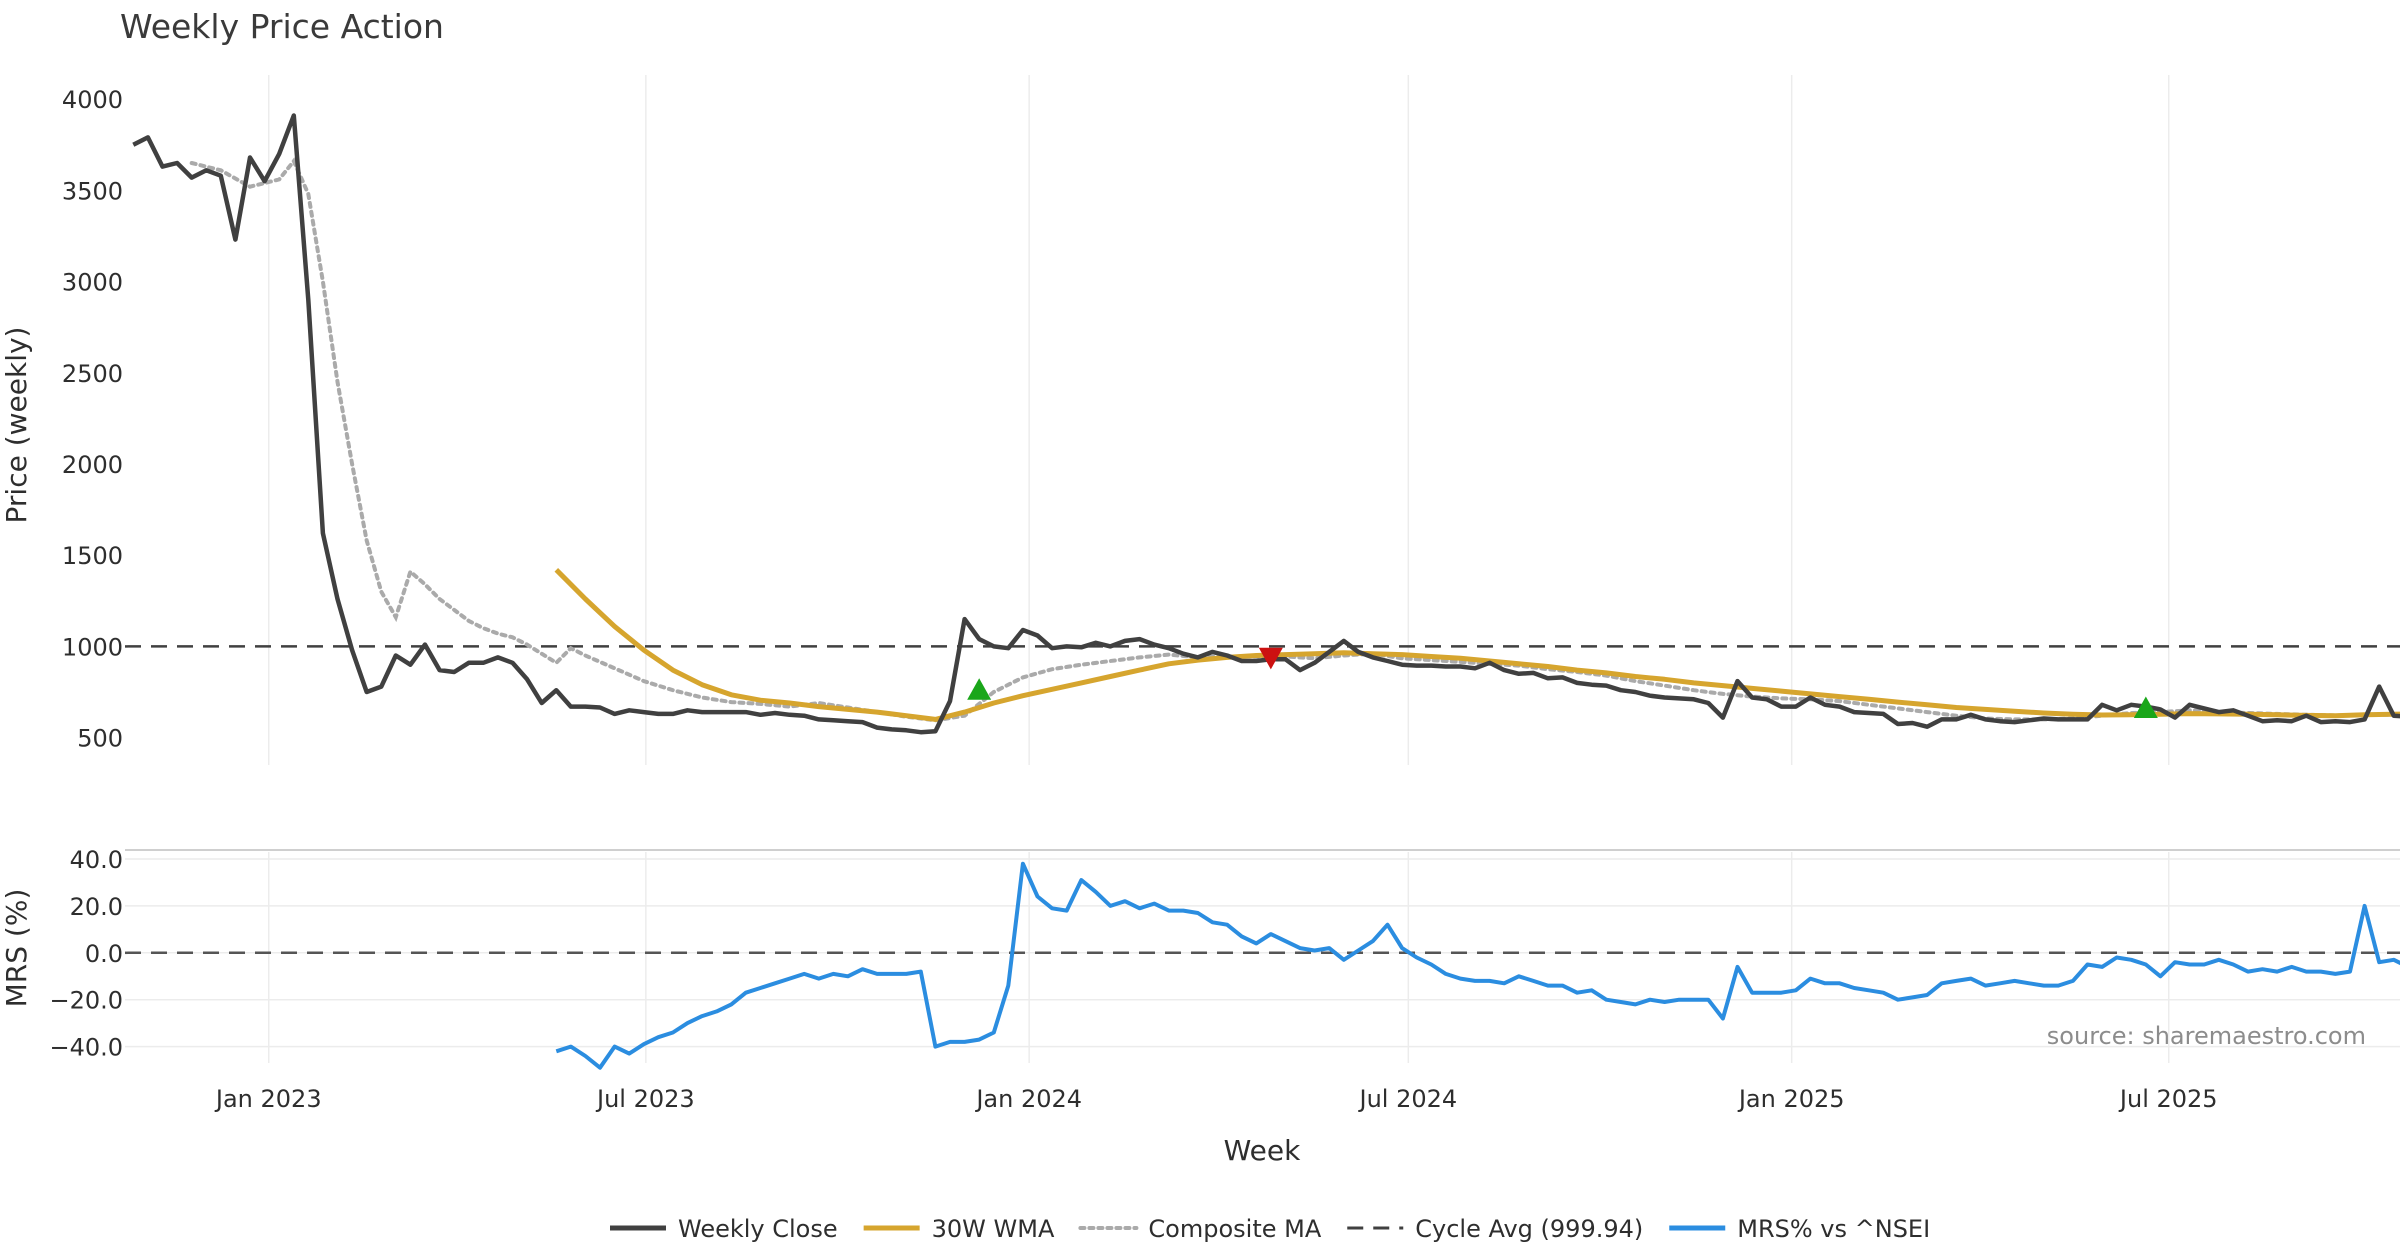 The image size is (2400, 1260). Describe the element at coordinates (92, 556) in the screenshot. I see `price-y-tick-label: 1500` at that location.